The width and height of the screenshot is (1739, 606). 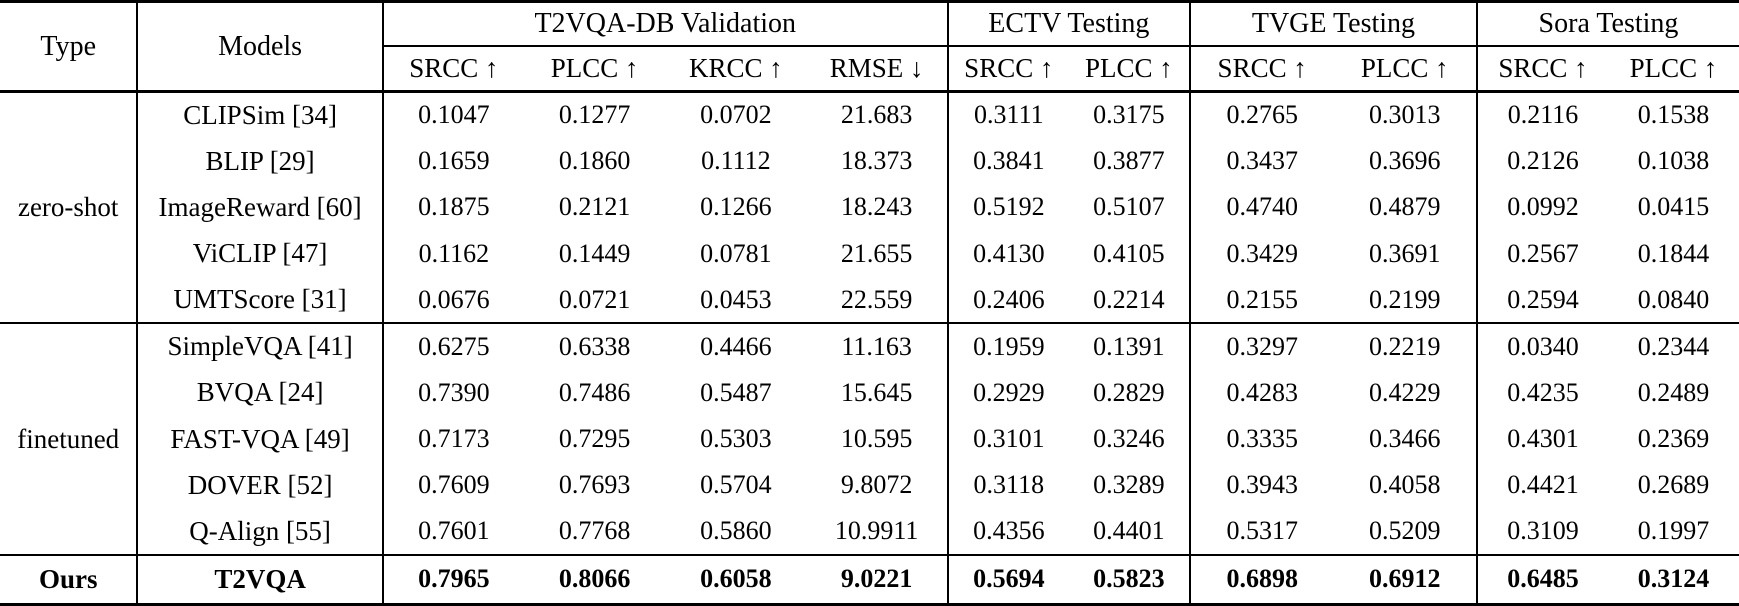 I want to click on value-cell: 0.1112, so click(x=736, y=161).